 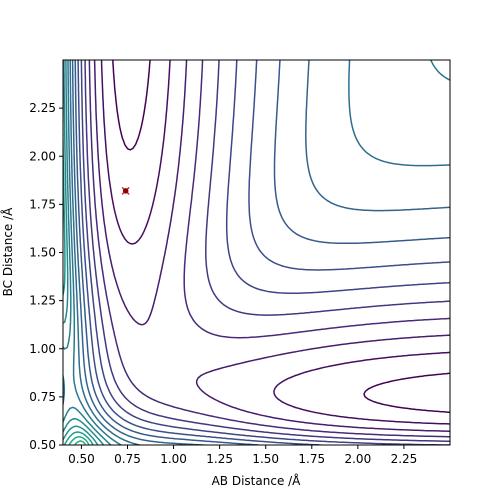 What do you see at coordinates (42, 204) in the screenshot?
I see `y-tick-label: 1.75` at bounding box center [42, 204].